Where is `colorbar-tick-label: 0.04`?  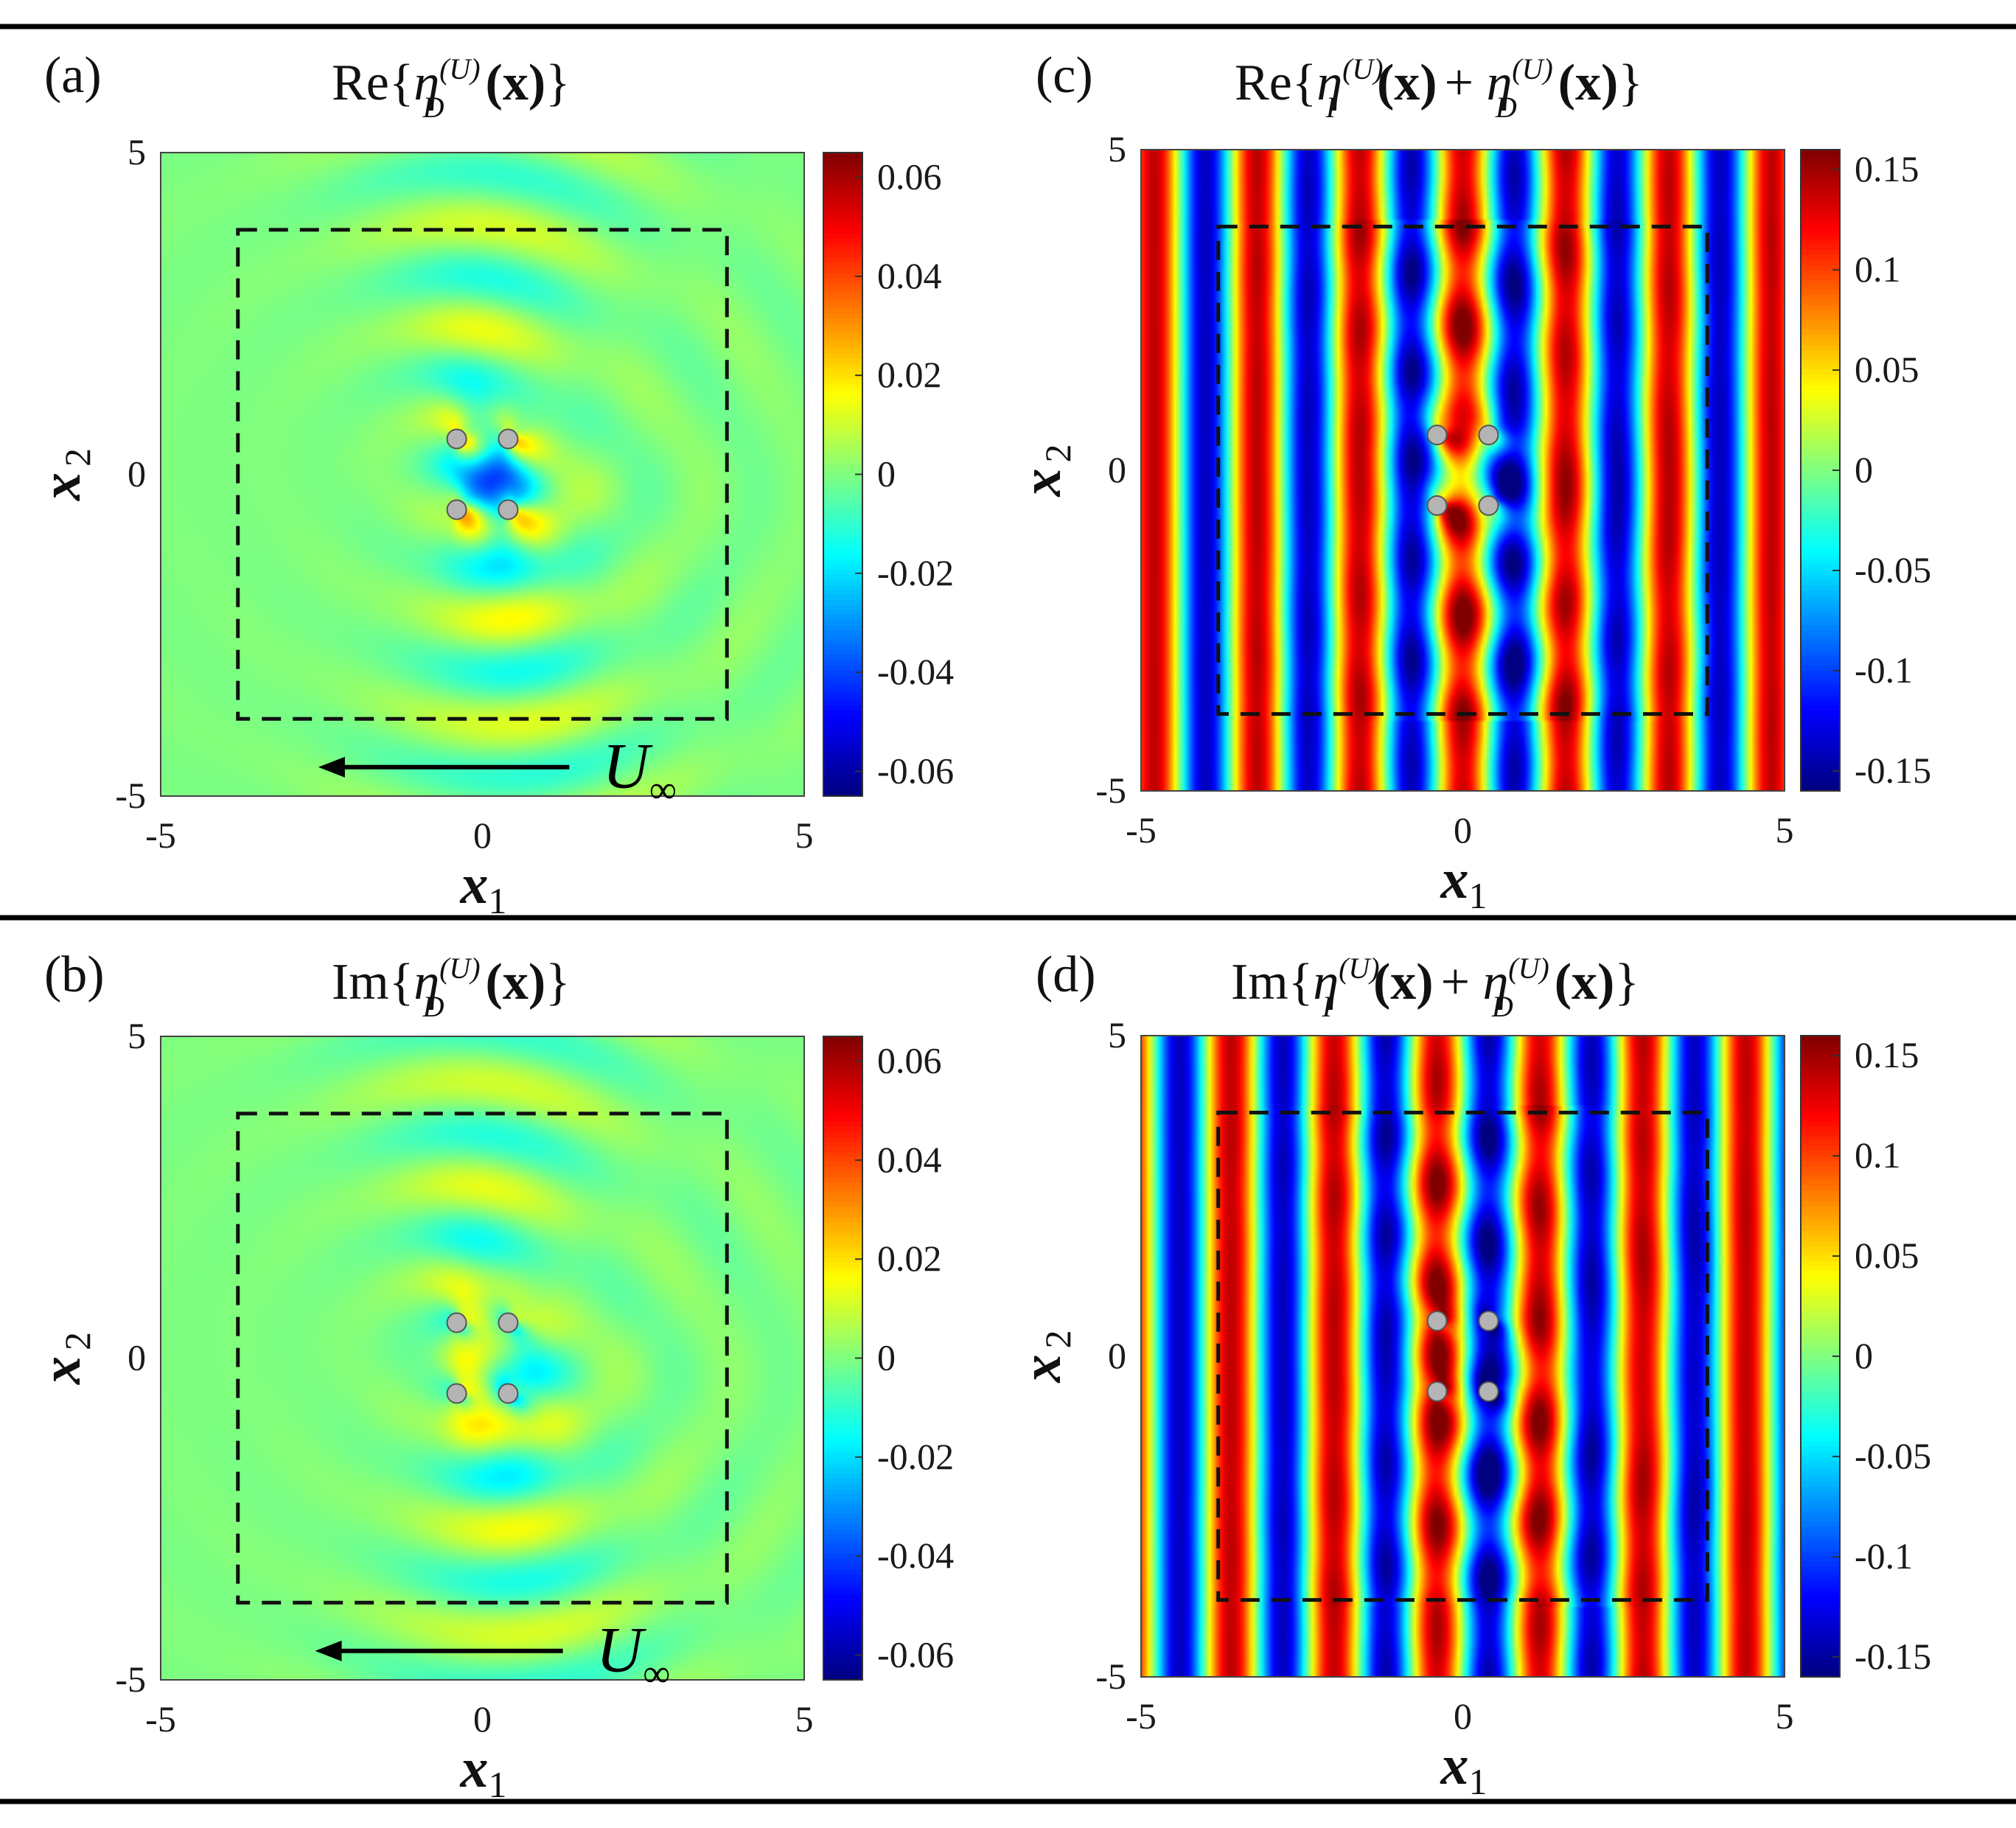
colorbar-tick-label: 0.04 is located at coordinates (909, 275).